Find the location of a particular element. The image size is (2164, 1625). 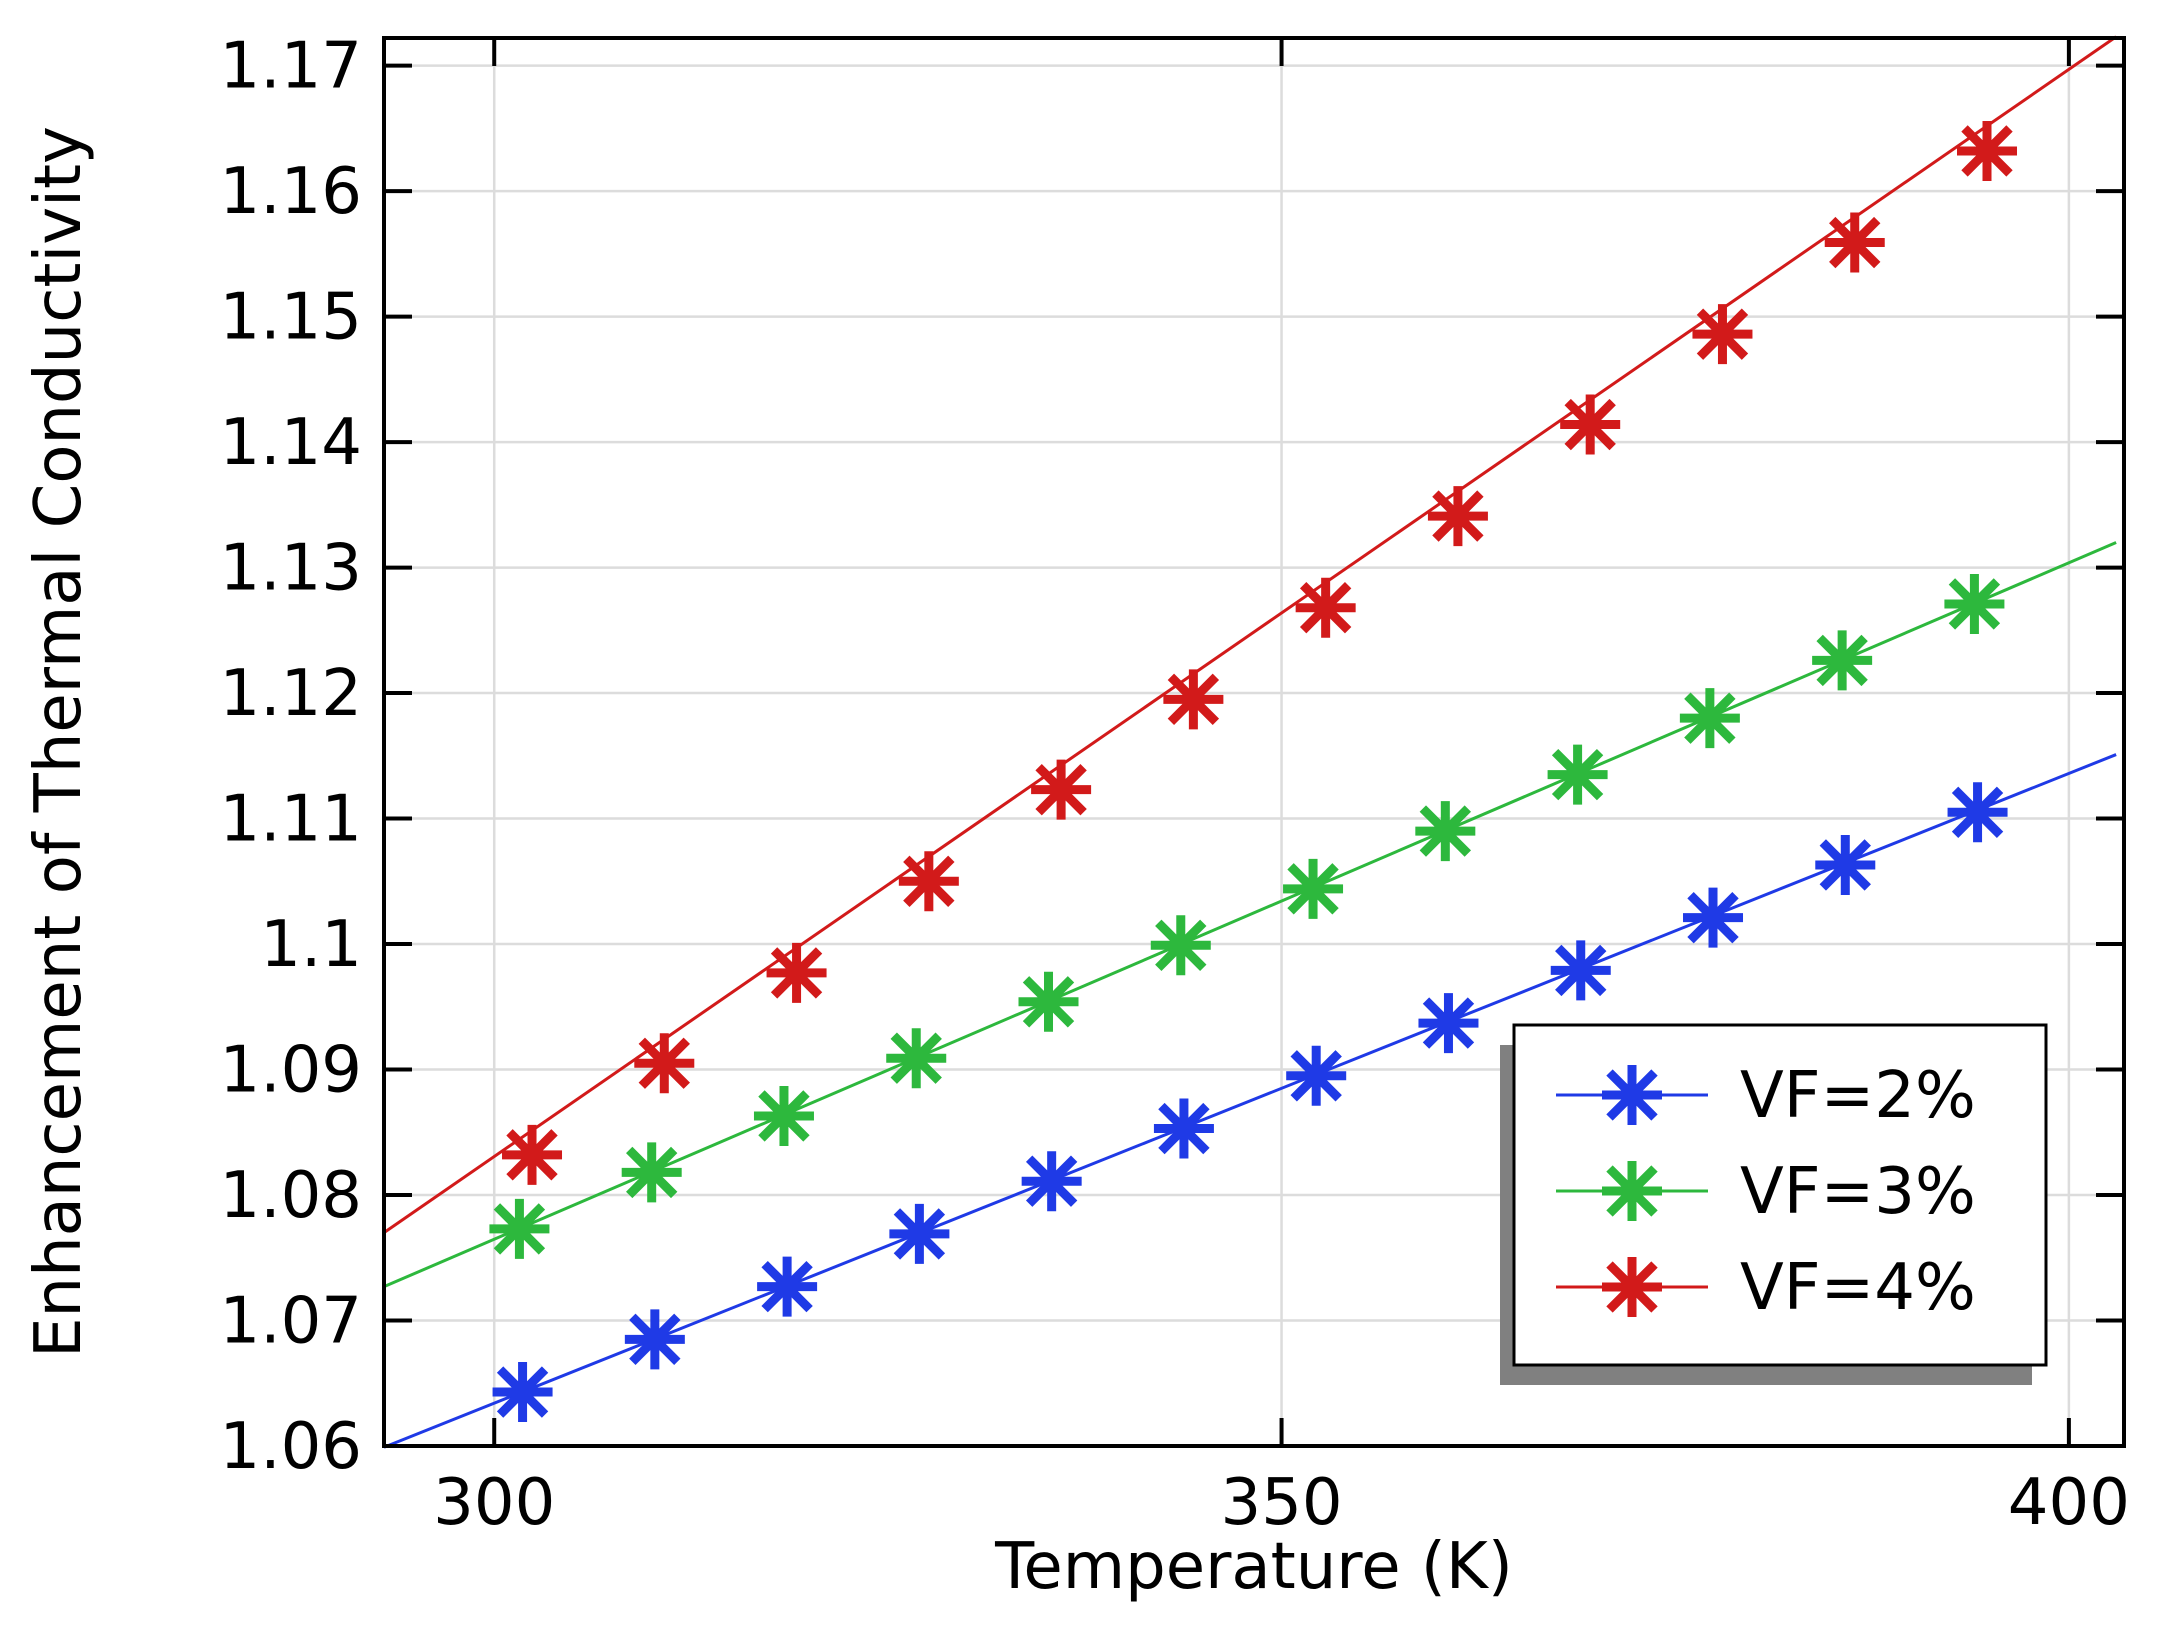

y-tick-label: 1.13 is located at coordinates (291, 569).